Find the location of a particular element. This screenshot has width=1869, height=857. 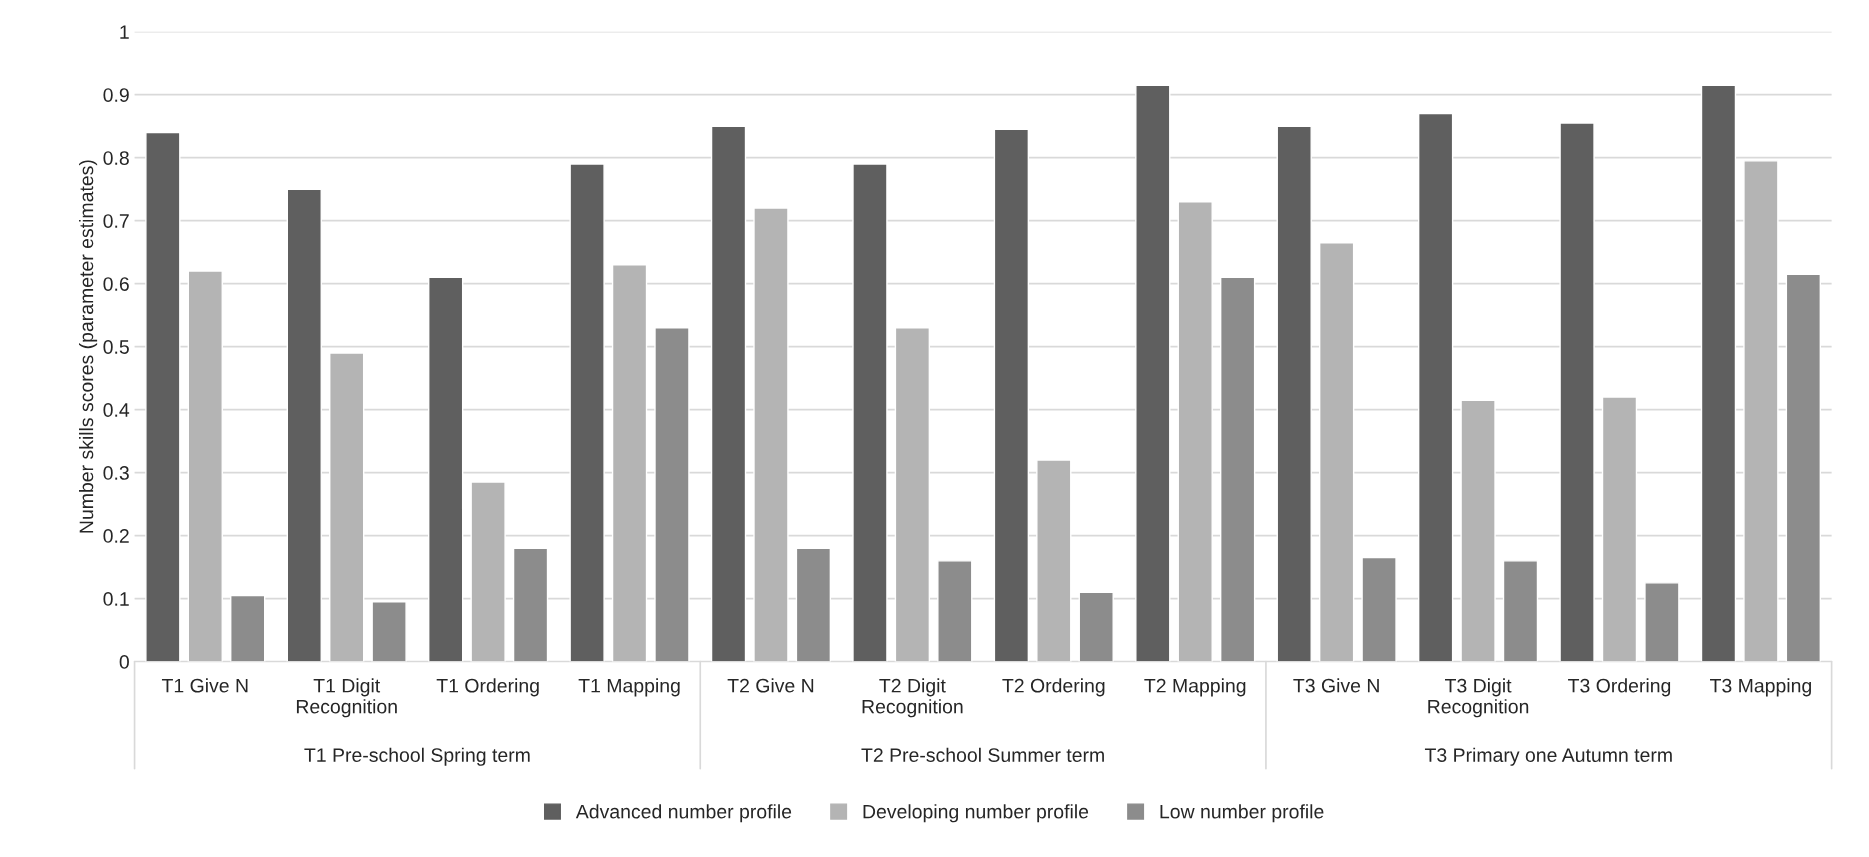

y-tick-label: 1 is located at coordinates (124, 32).